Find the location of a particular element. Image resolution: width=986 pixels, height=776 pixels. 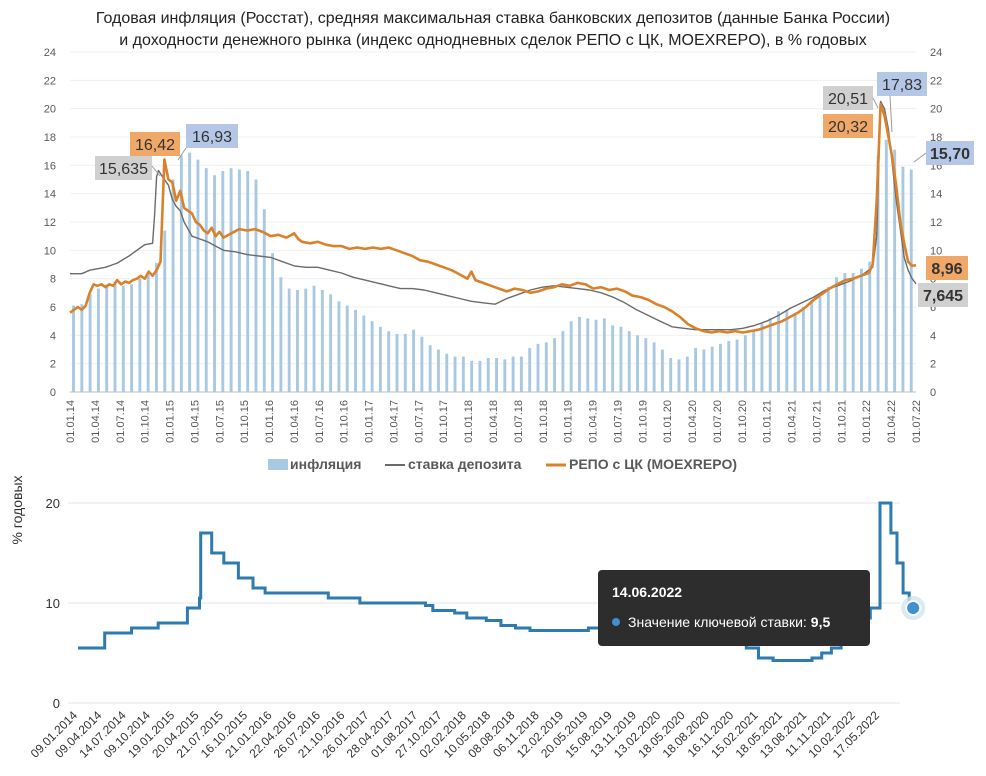

x-tick-label: 01.07.15 is located at coordinates (220, 421).